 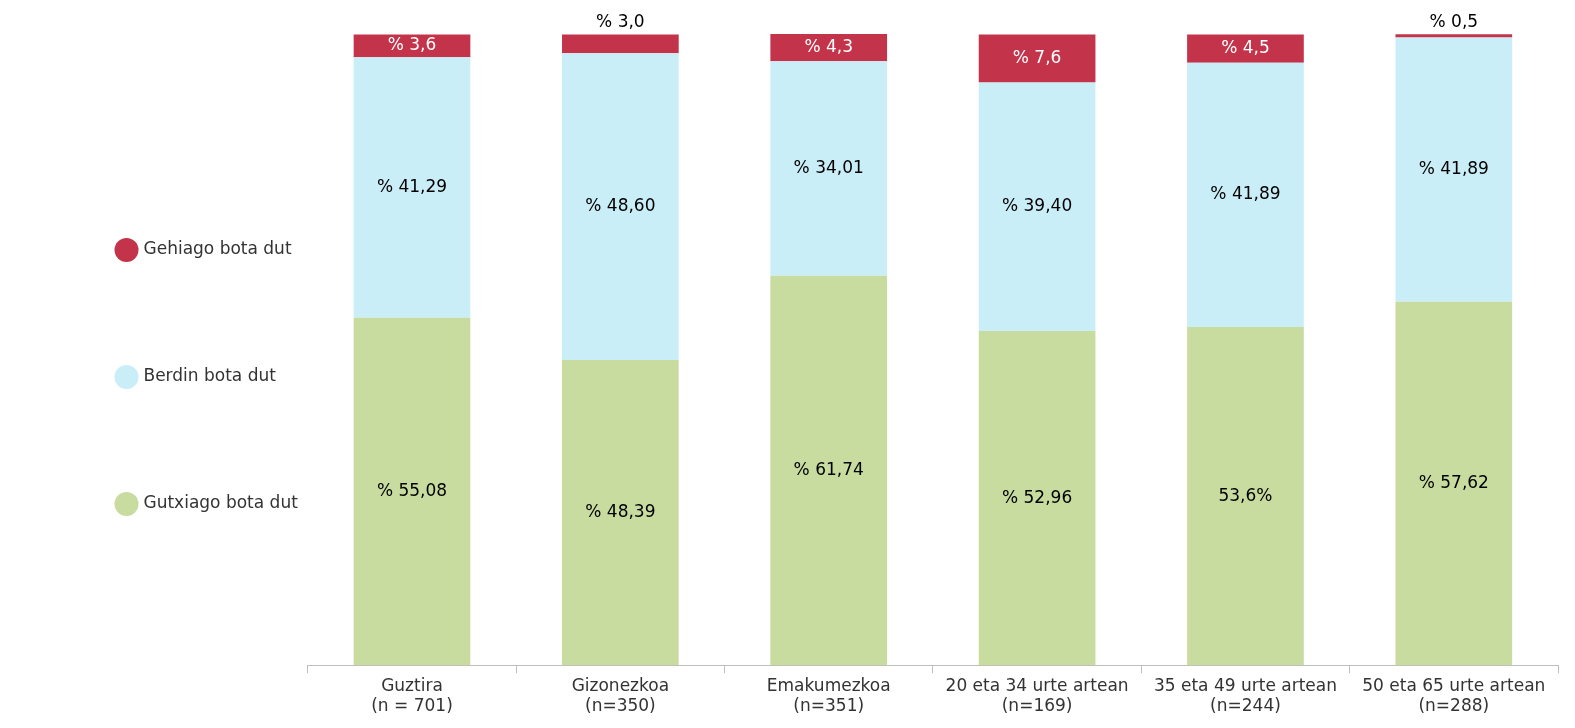 What do you see at coordinates (1037, 695) in the screenshot?
I see `x-tick-label: 20 eta 34 urte artean (n=169)` at bounding box center [1037, 695].